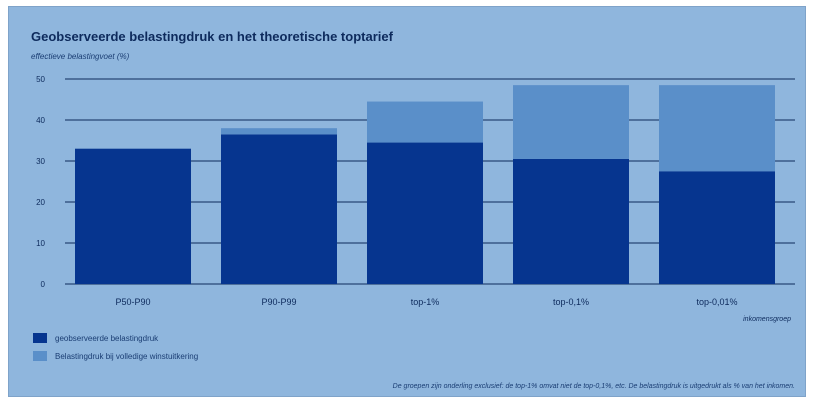 Image resolution: width=814 pixels, height=403 pixels. What do you see at coordinates (107, 338) in the screenshot?
I see `legend-label-observed: geobserveerde belastingdruk` at bounding box center [107, 338].